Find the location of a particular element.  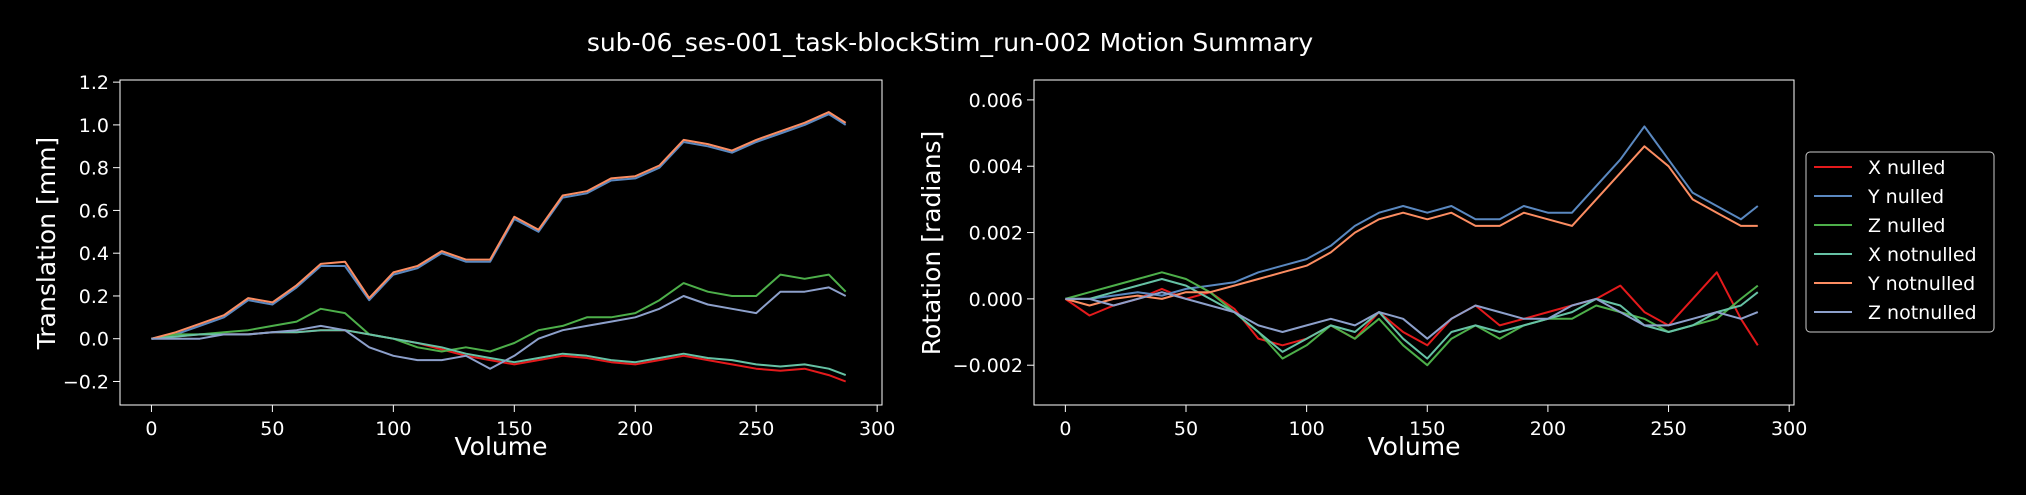

translation-x-axis-label: Volume is located at coordinates (501, 446).